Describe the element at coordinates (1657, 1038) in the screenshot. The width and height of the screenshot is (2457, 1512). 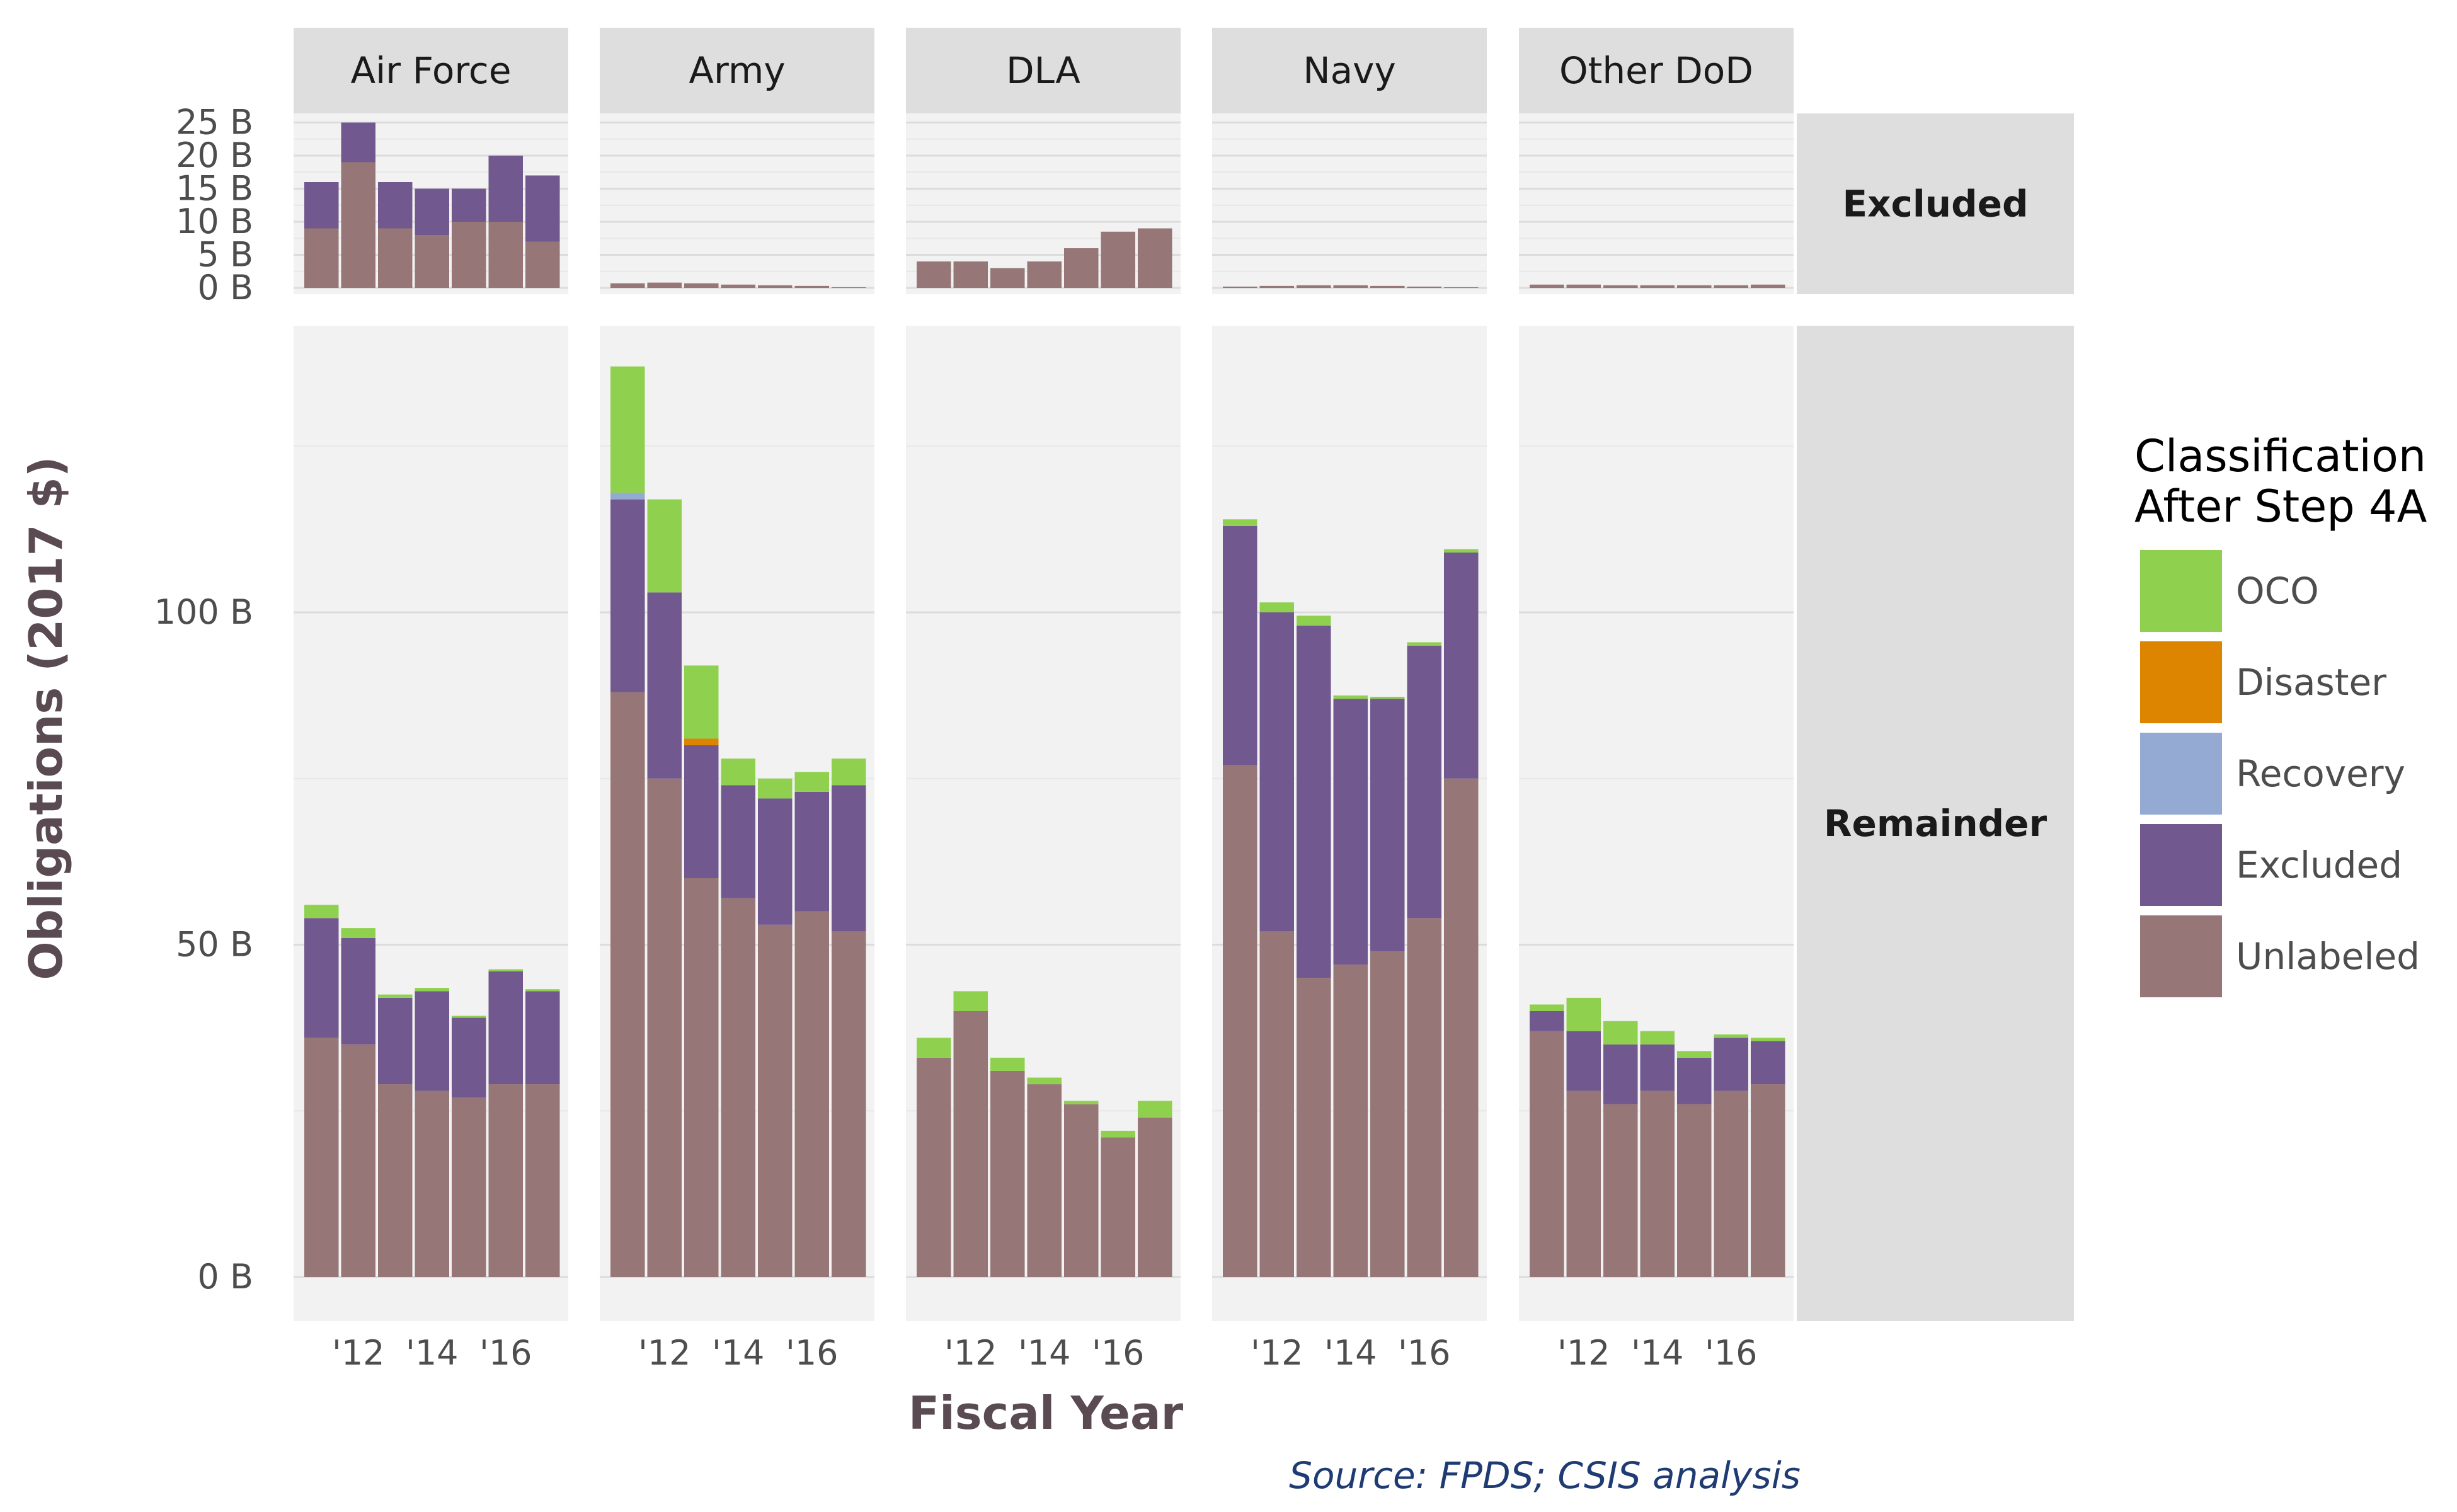
I see `bar-remainder-other-dod-2014-oco` at that location.